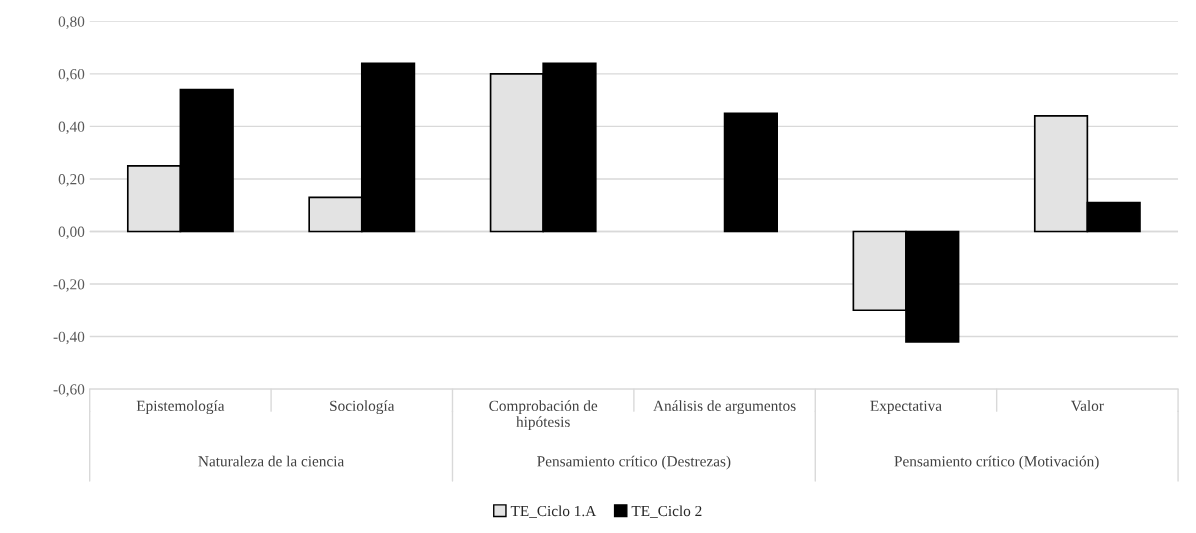 The width and height of the screenshot is (1196, 533). What do you see at coordinates (362, 407) in the screenshot?
I see `x-tick-label: Sociología` at bounding box center [362, 407].